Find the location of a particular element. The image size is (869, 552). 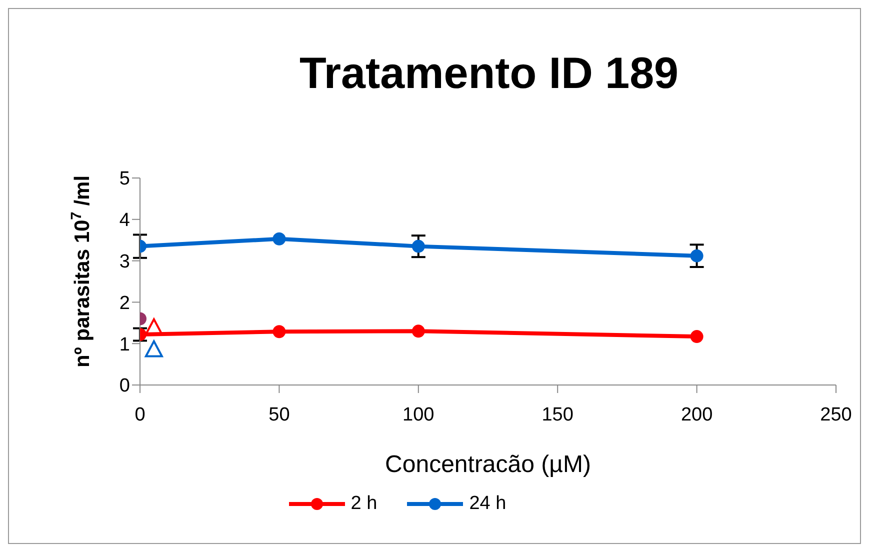

x-tick-label: 250 is located at coordinates (836, 415).